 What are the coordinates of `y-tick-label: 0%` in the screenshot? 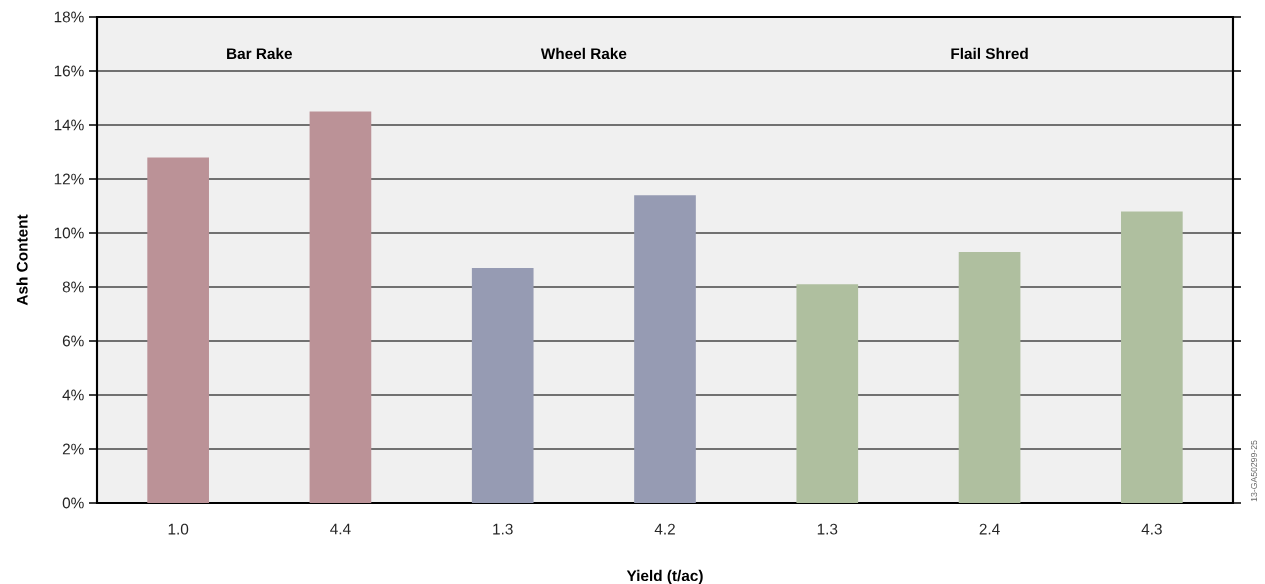 It's located at (73, 503).